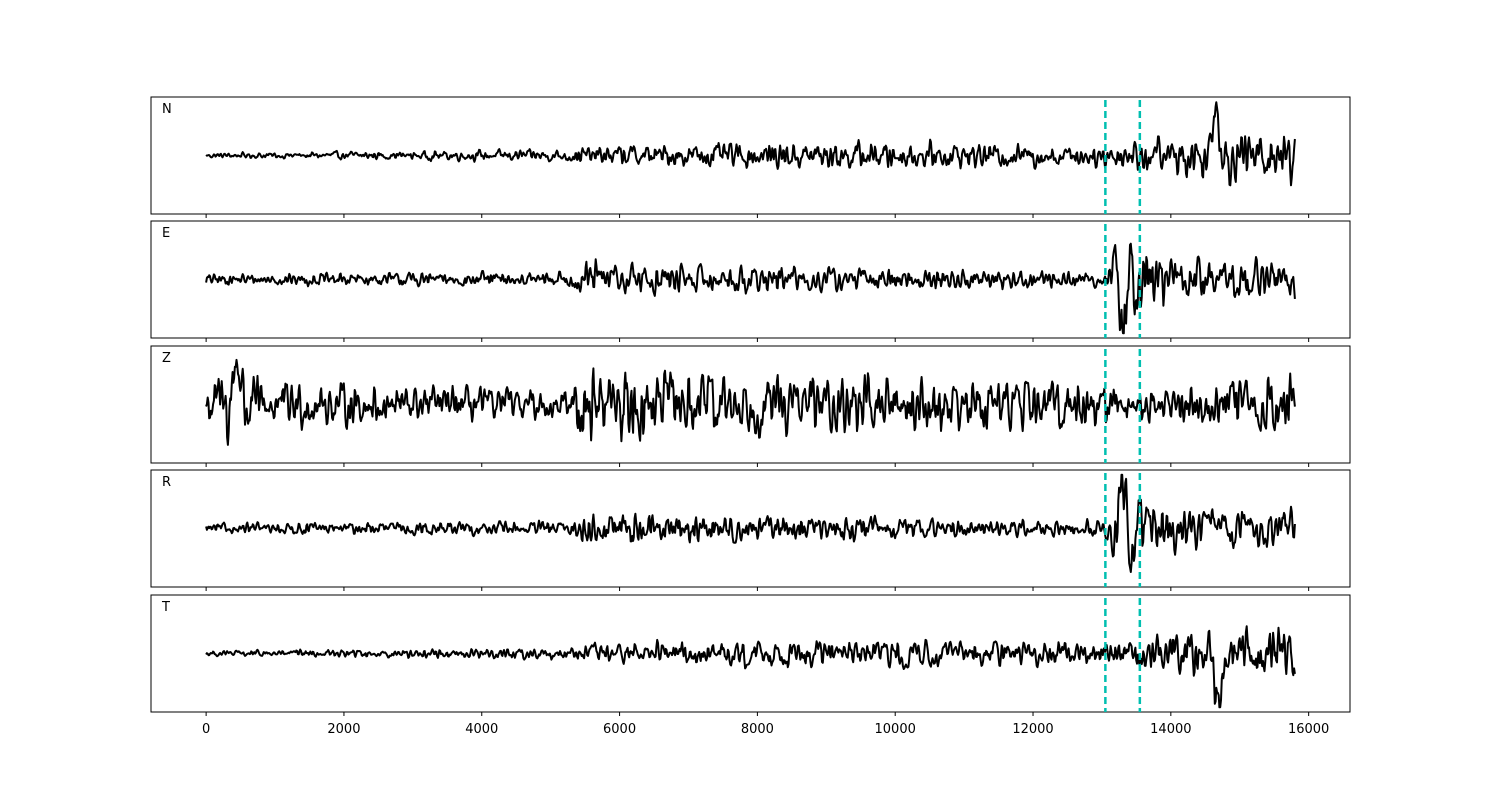 Image resolution: width=1500 pixels, height=800 pixels. Describe the element at coordinates (167, 109) in the screenshot. I see `panel-label: N` at that location.